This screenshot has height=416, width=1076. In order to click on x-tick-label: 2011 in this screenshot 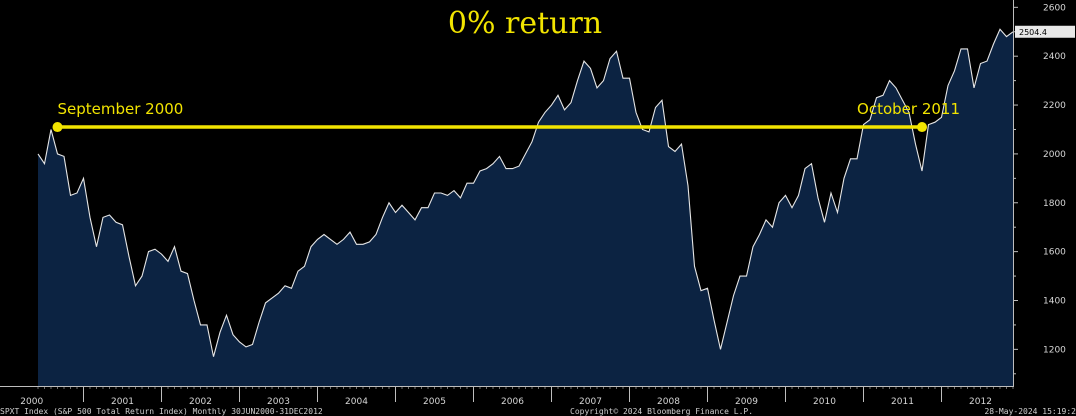, I will do `click(902, 402)`.